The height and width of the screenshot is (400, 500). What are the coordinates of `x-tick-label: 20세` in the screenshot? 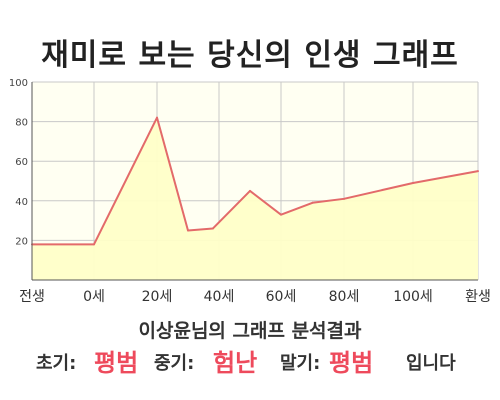 It's located at (157, 297).